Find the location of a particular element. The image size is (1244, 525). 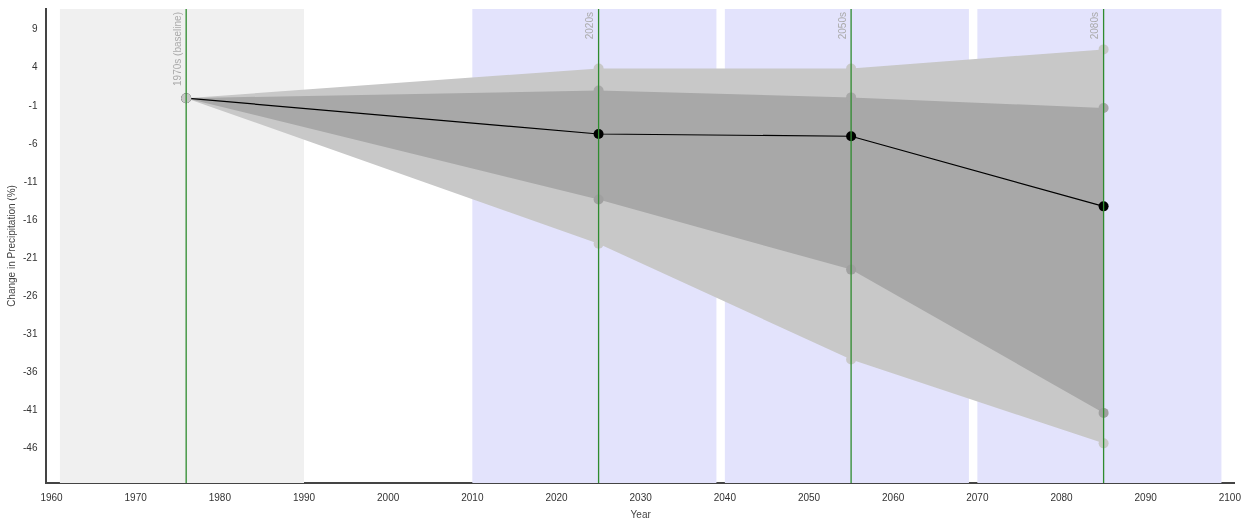

y-axis-title: Change in Precipitation (%) is located at coordinates (11, 246).